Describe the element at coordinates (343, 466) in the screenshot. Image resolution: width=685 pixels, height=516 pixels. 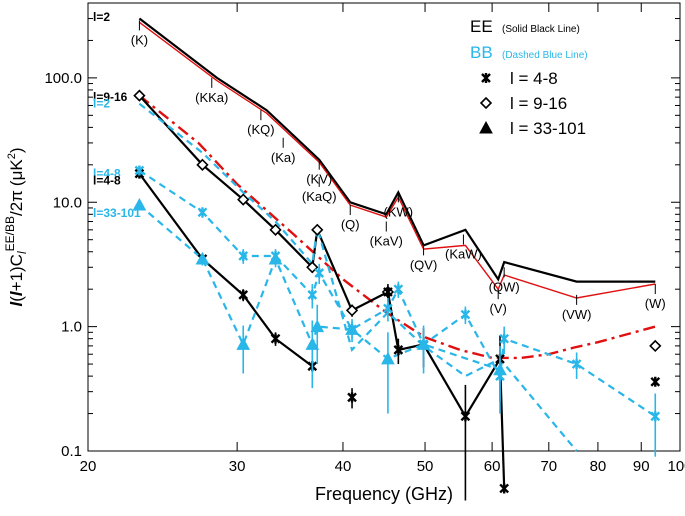
I see `x-tick-label-2: 40` at that location.